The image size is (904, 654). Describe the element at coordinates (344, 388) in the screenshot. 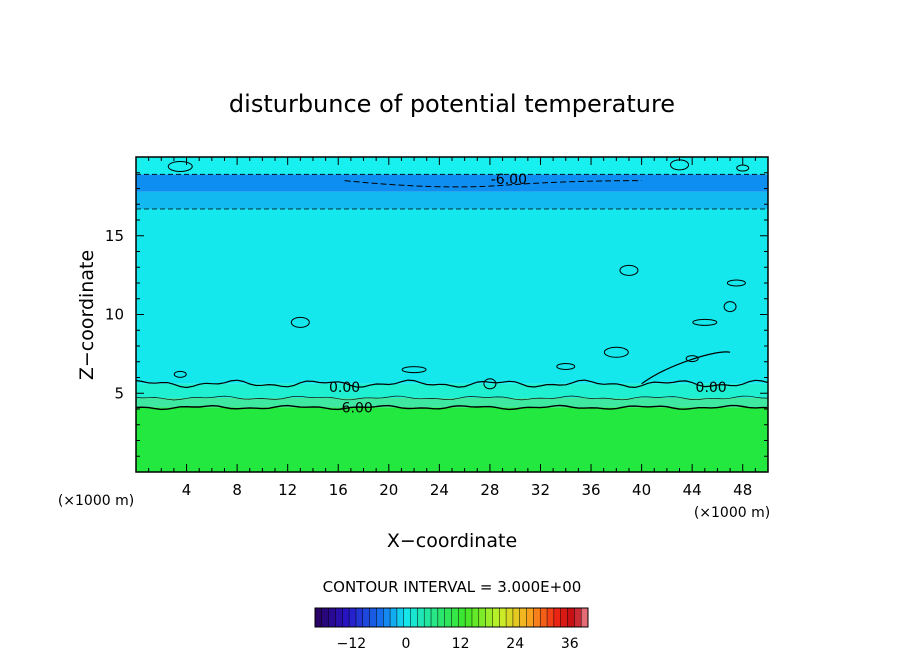

I see `contour-label-0: 0.00` at that location.